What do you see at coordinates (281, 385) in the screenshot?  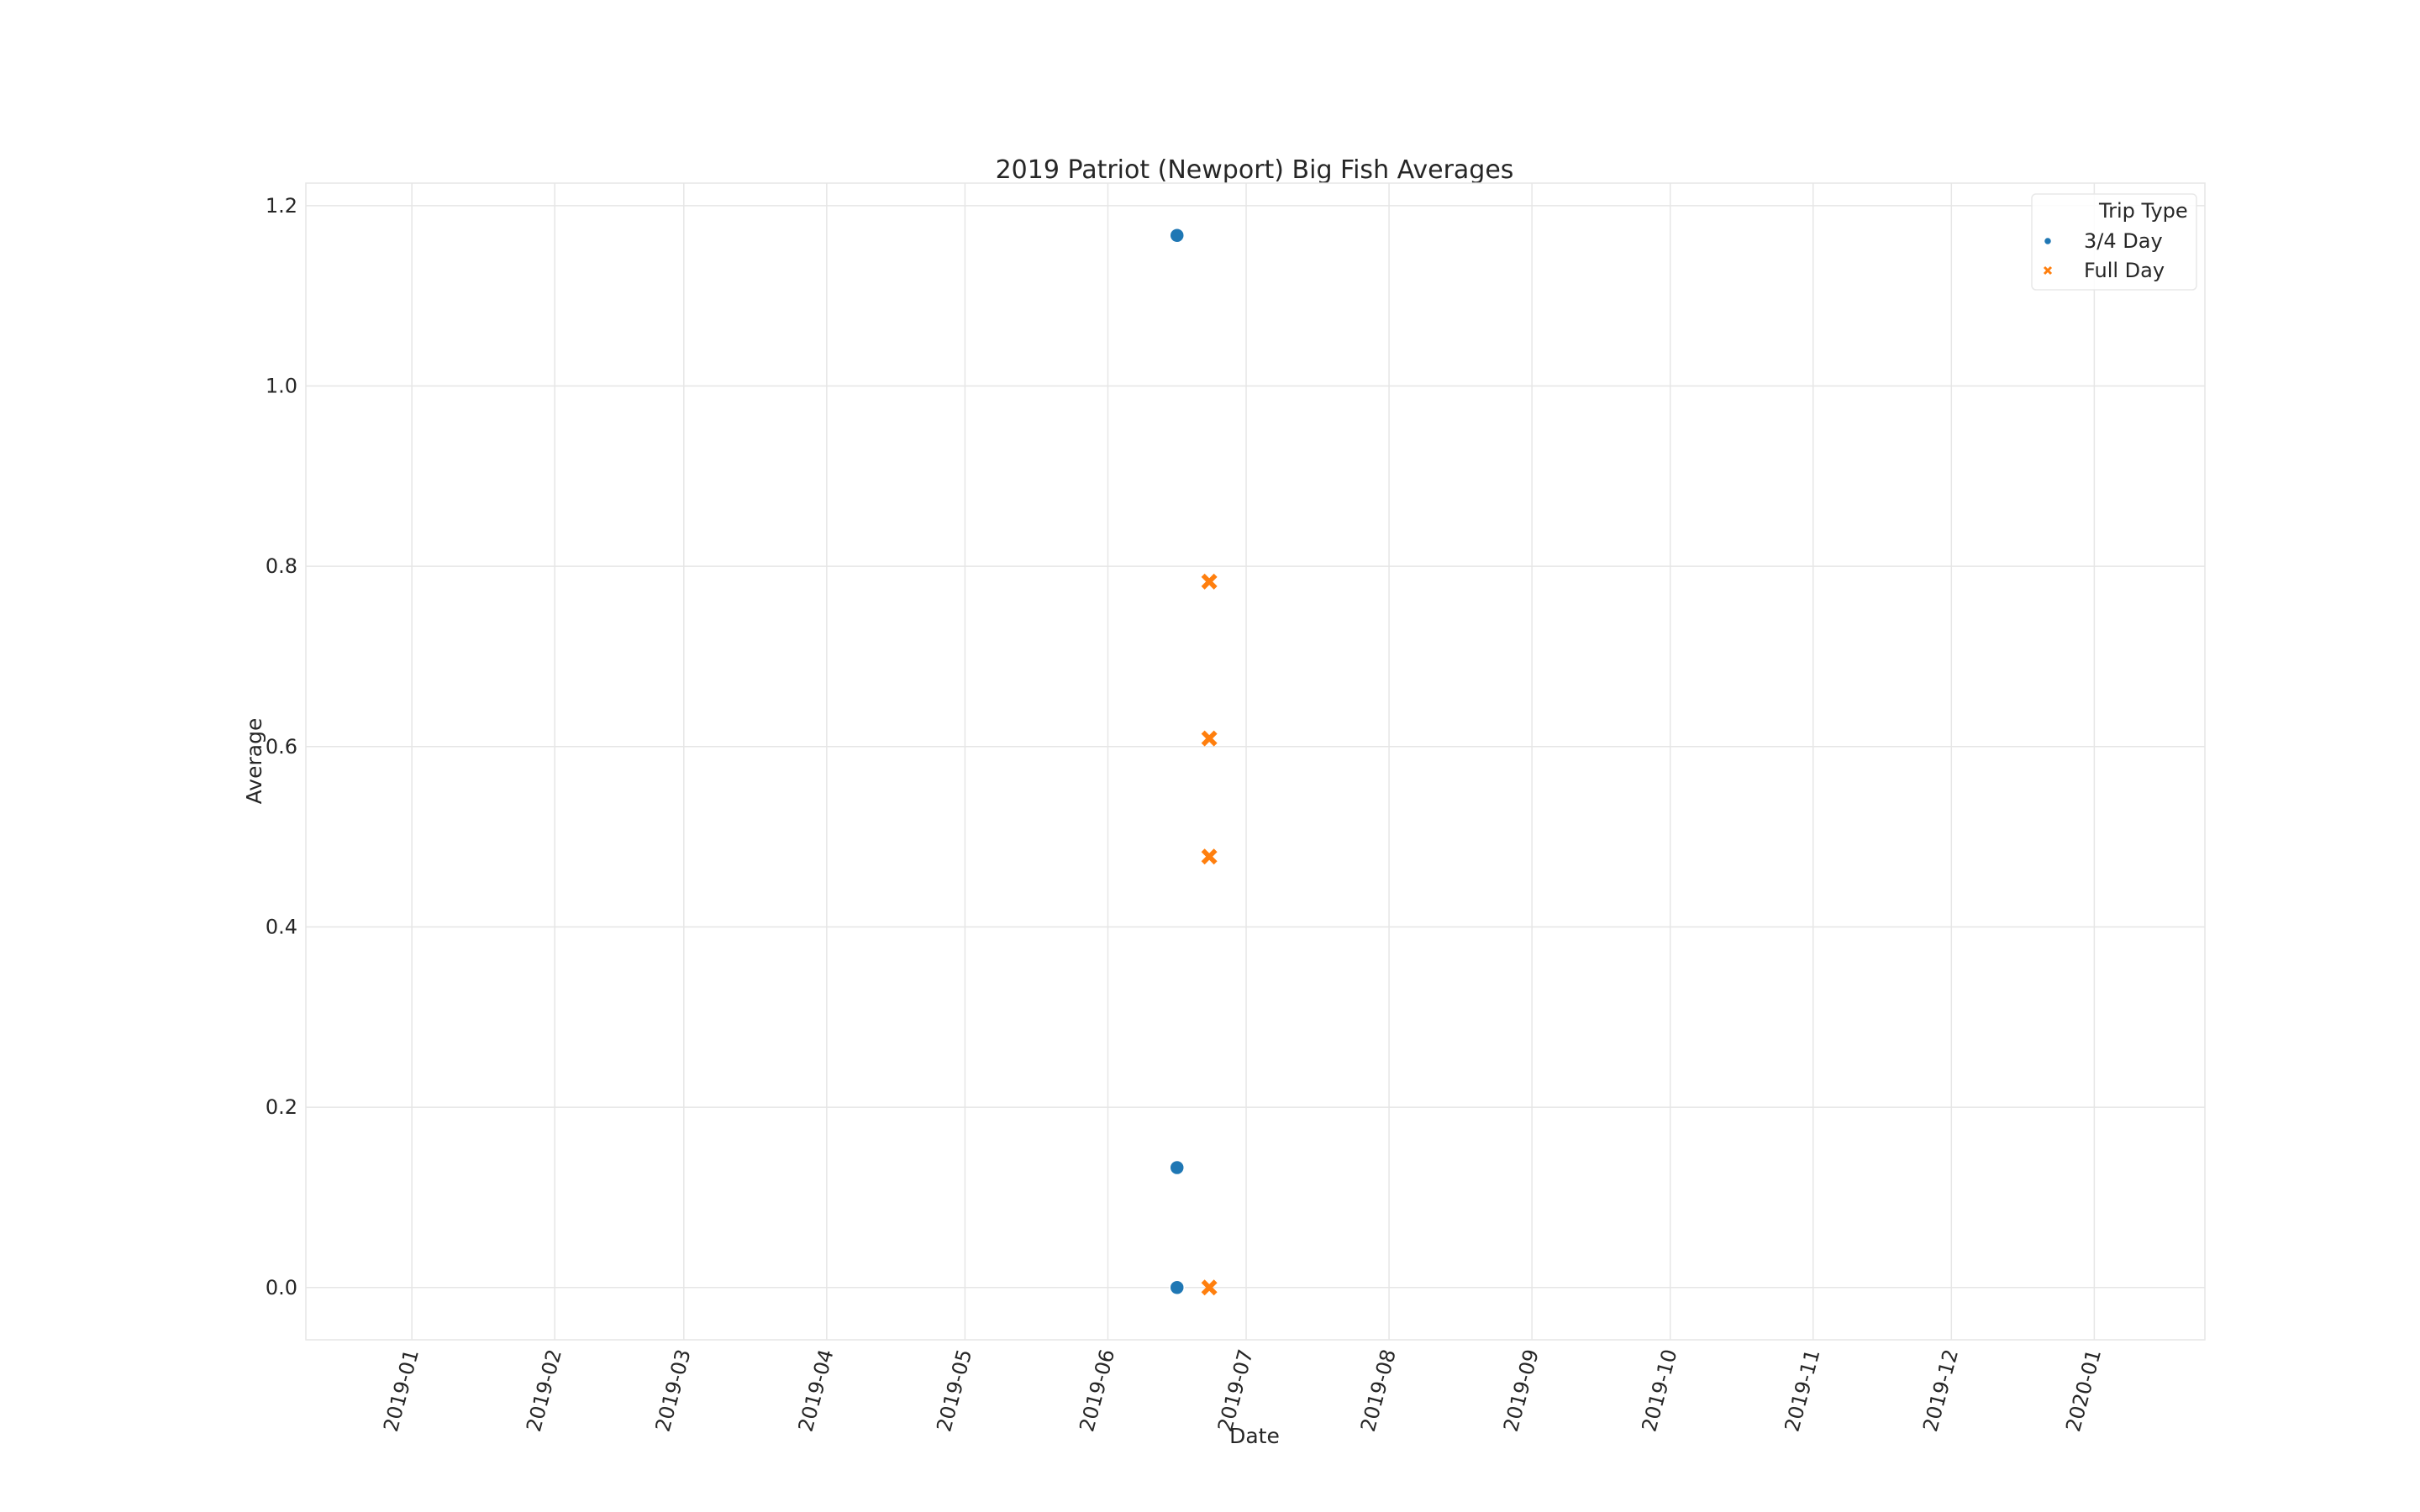 I see `y-tick-label: 1.0` at bounding box center [281, 385].